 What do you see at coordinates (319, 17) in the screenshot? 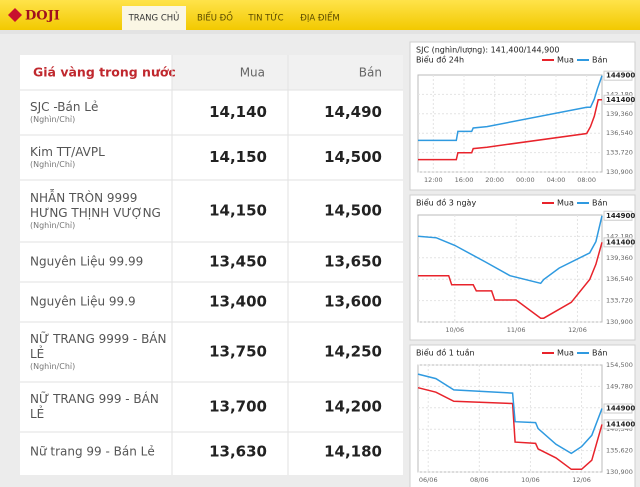
I see `nav-tab: ĐỊA ĐIỂM` at bounding box center [319, 17].